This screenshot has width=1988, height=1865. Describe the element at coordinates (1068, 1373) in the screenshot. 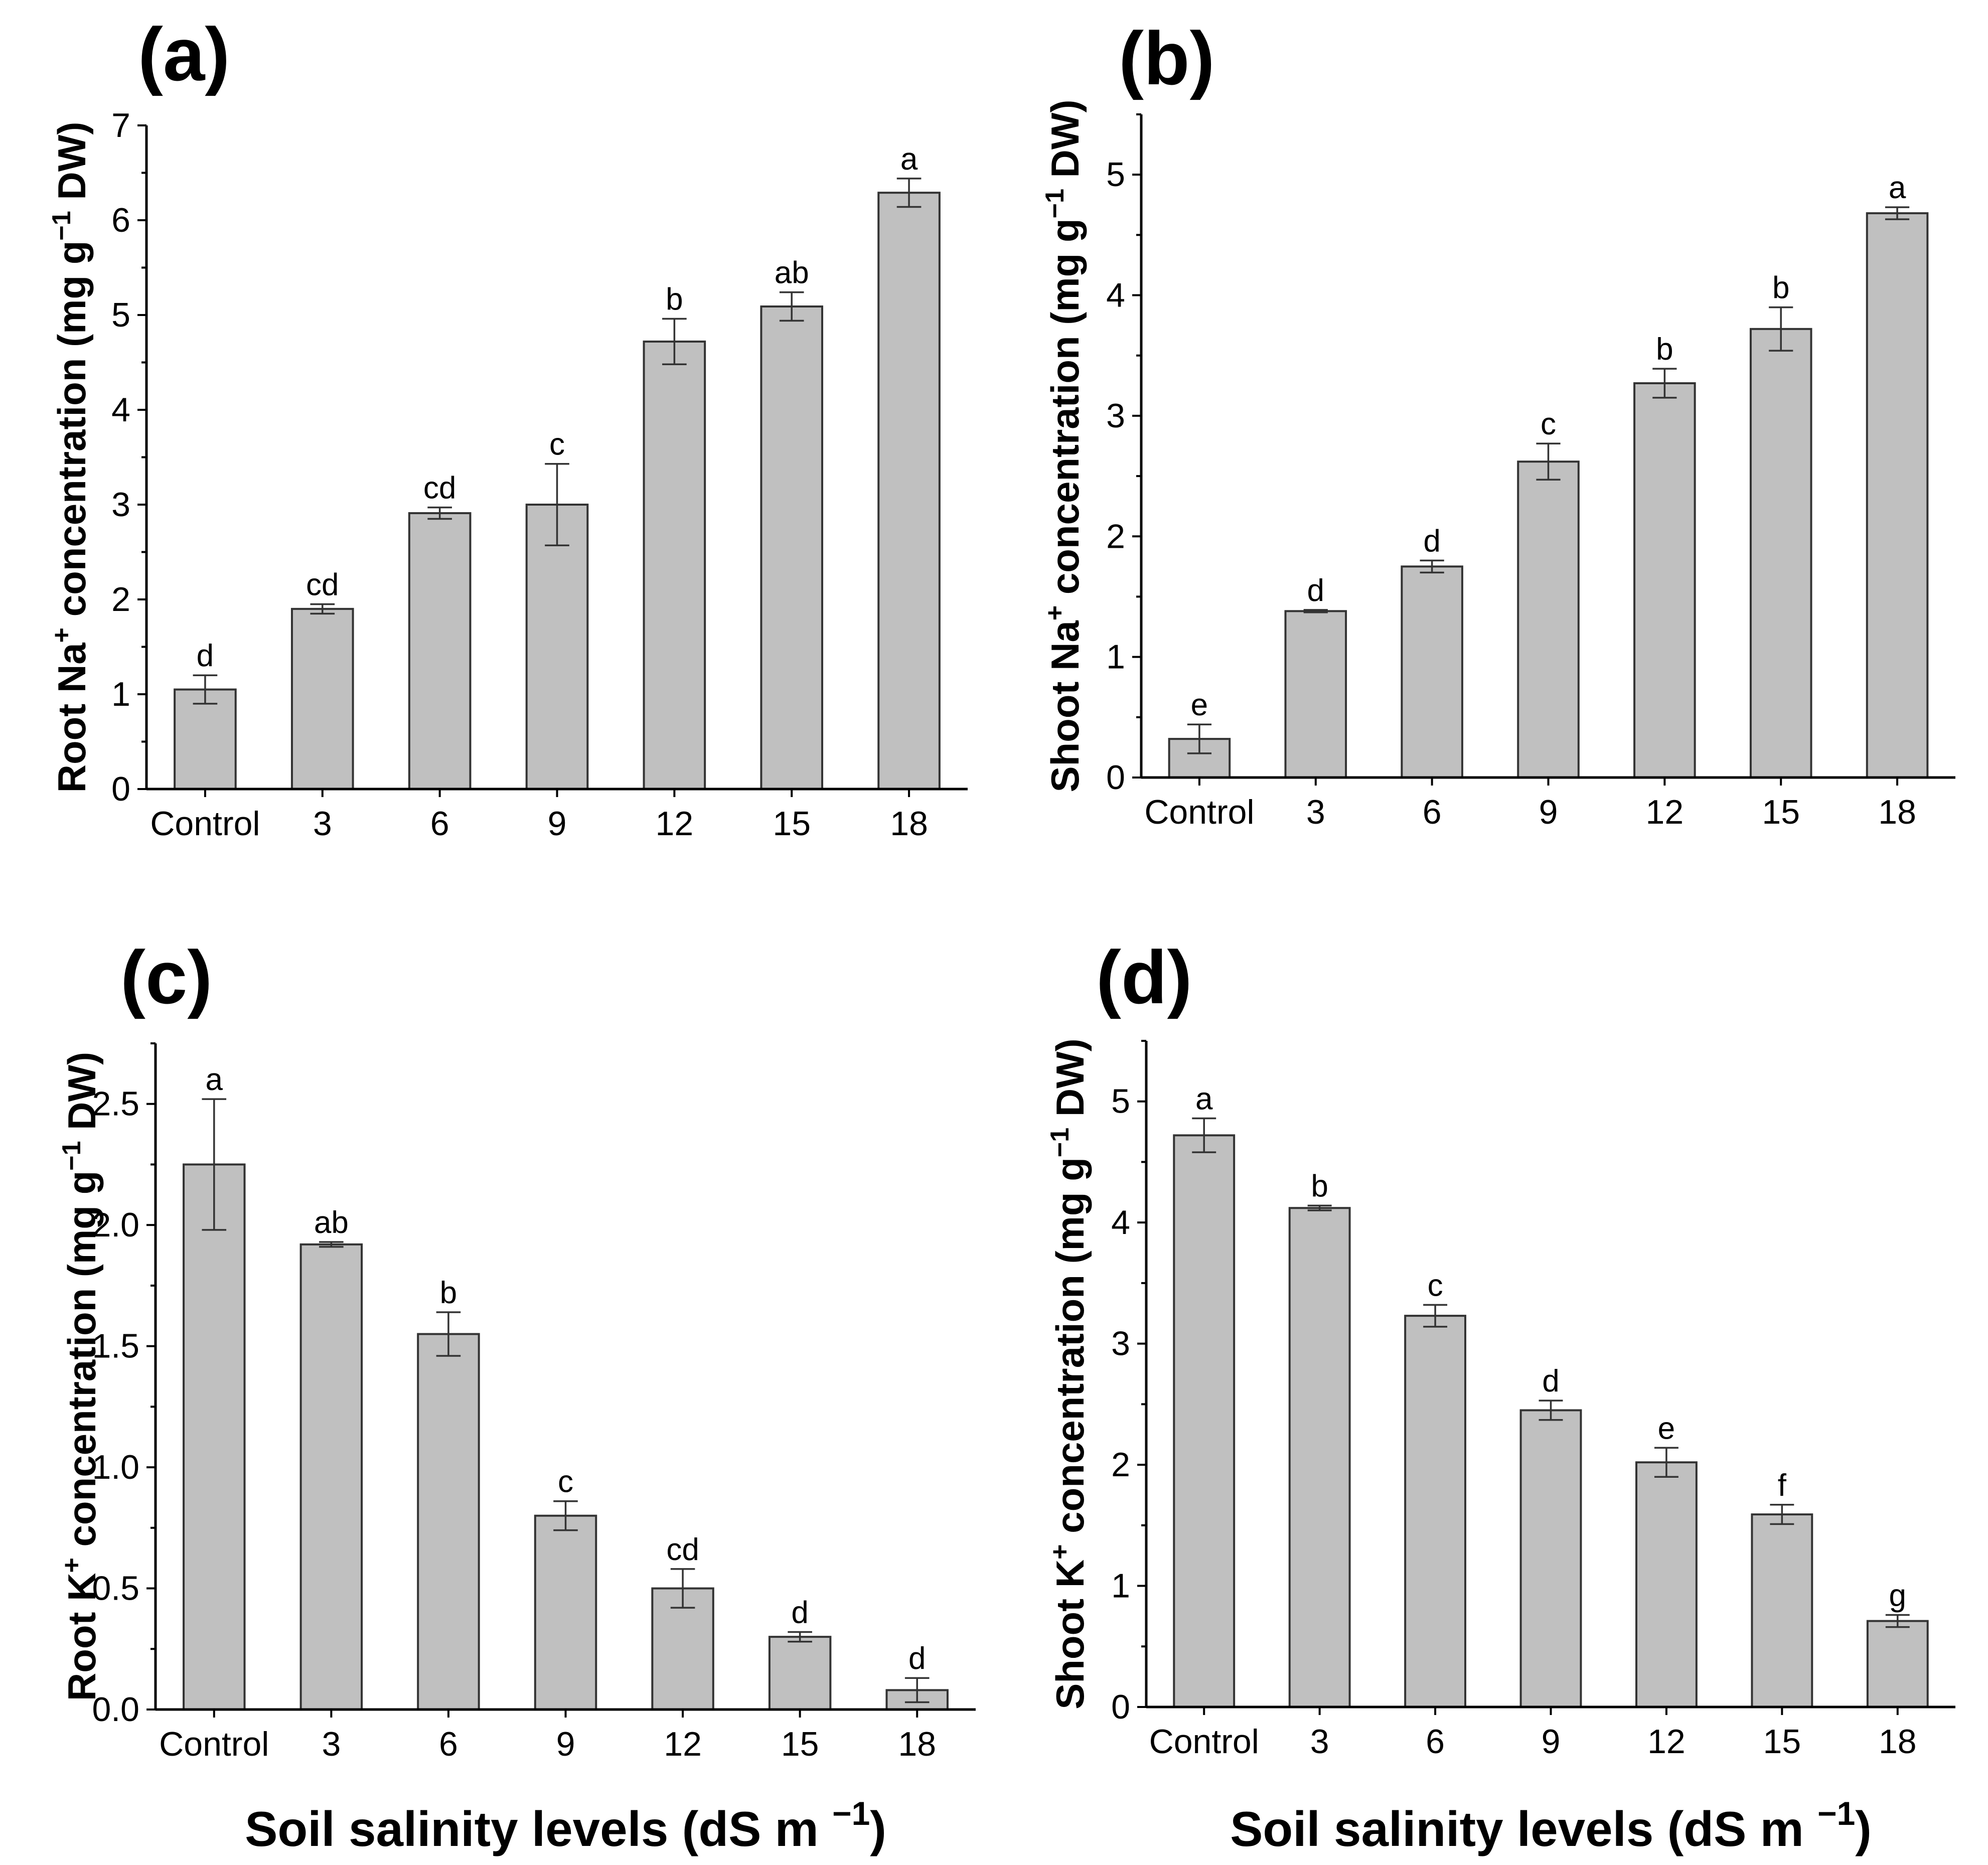

I see `y-axis-label: Shoot K+ concentration (mg g−1 DW)` at that location.